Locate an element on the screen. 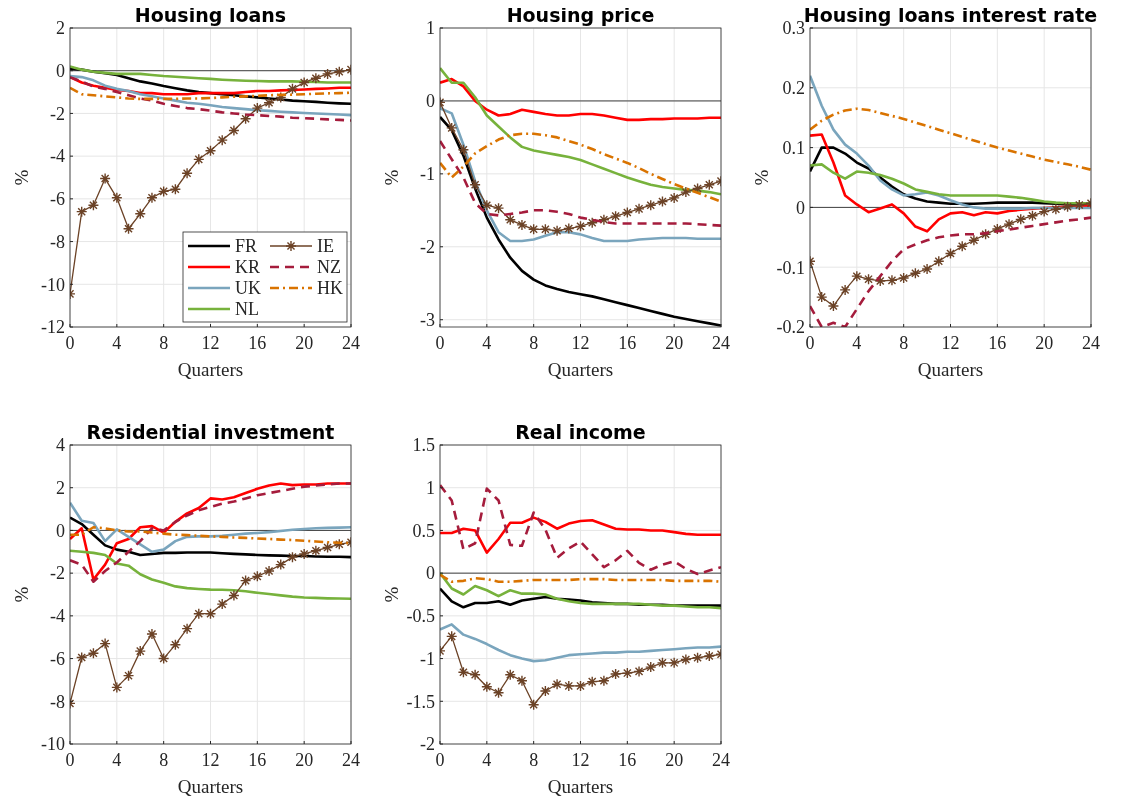 The width and height of the screenshot is (1125, 806). legend-label: NL is located at coordinates (247, 309).